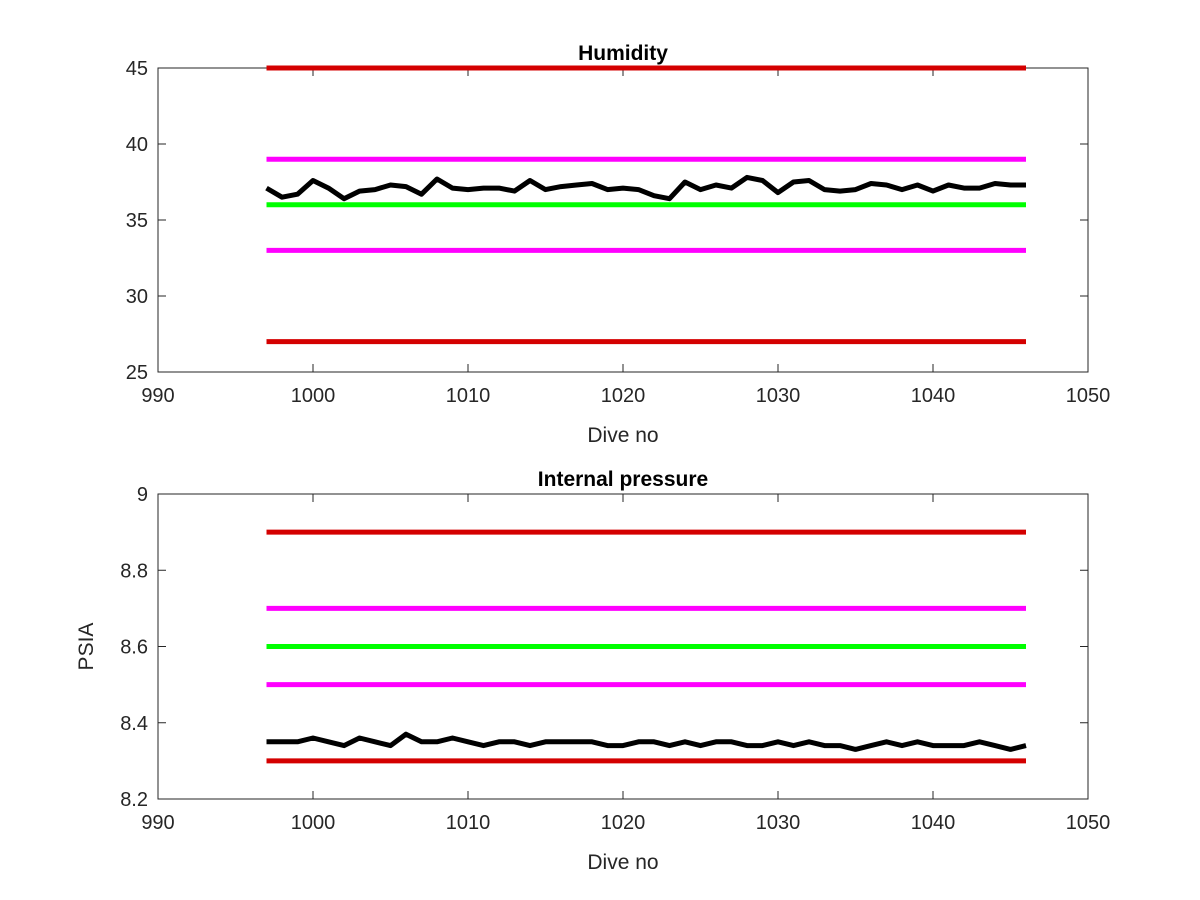 The height and width of the screenshot is (900, 1200). I want to click on y-tick-label: 9, so click(142, 495).